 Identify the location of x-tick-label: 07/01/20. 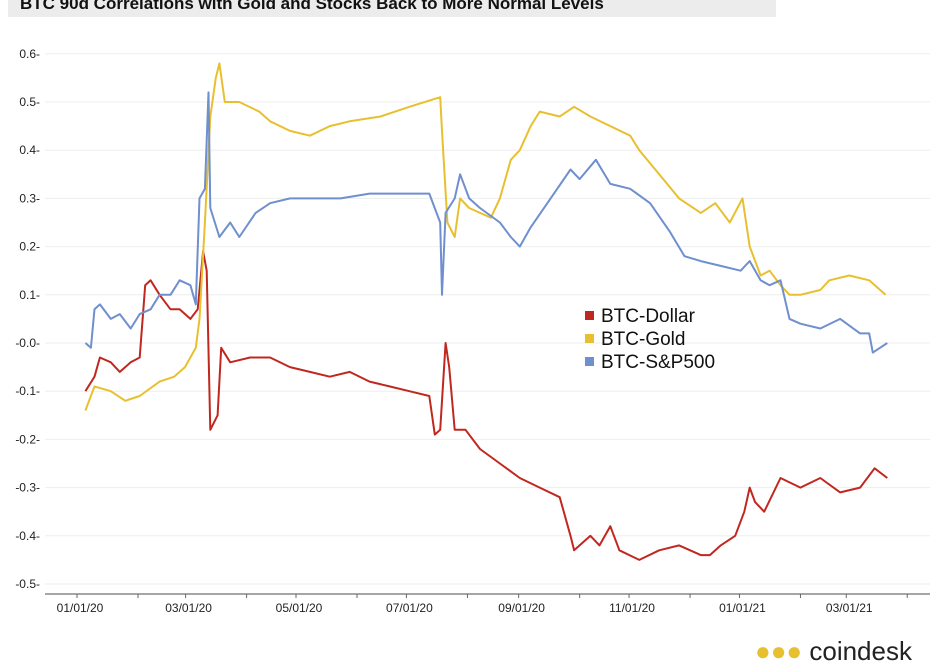
(409, 608).